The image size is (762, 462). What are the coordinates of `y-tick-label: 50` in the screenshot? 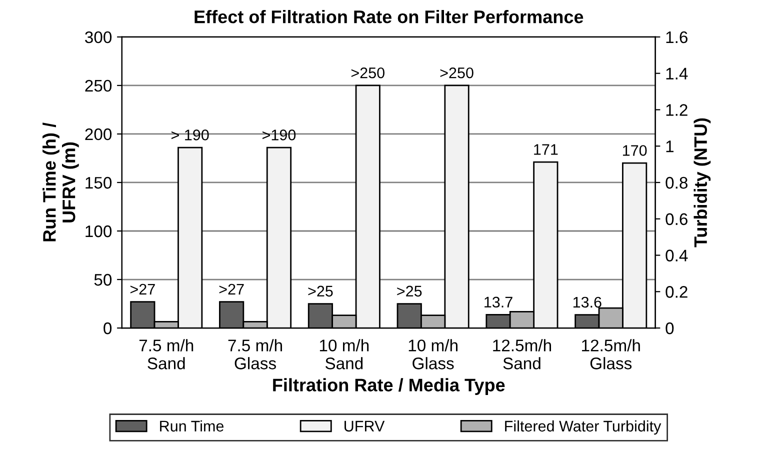 It's located at (103, 280).